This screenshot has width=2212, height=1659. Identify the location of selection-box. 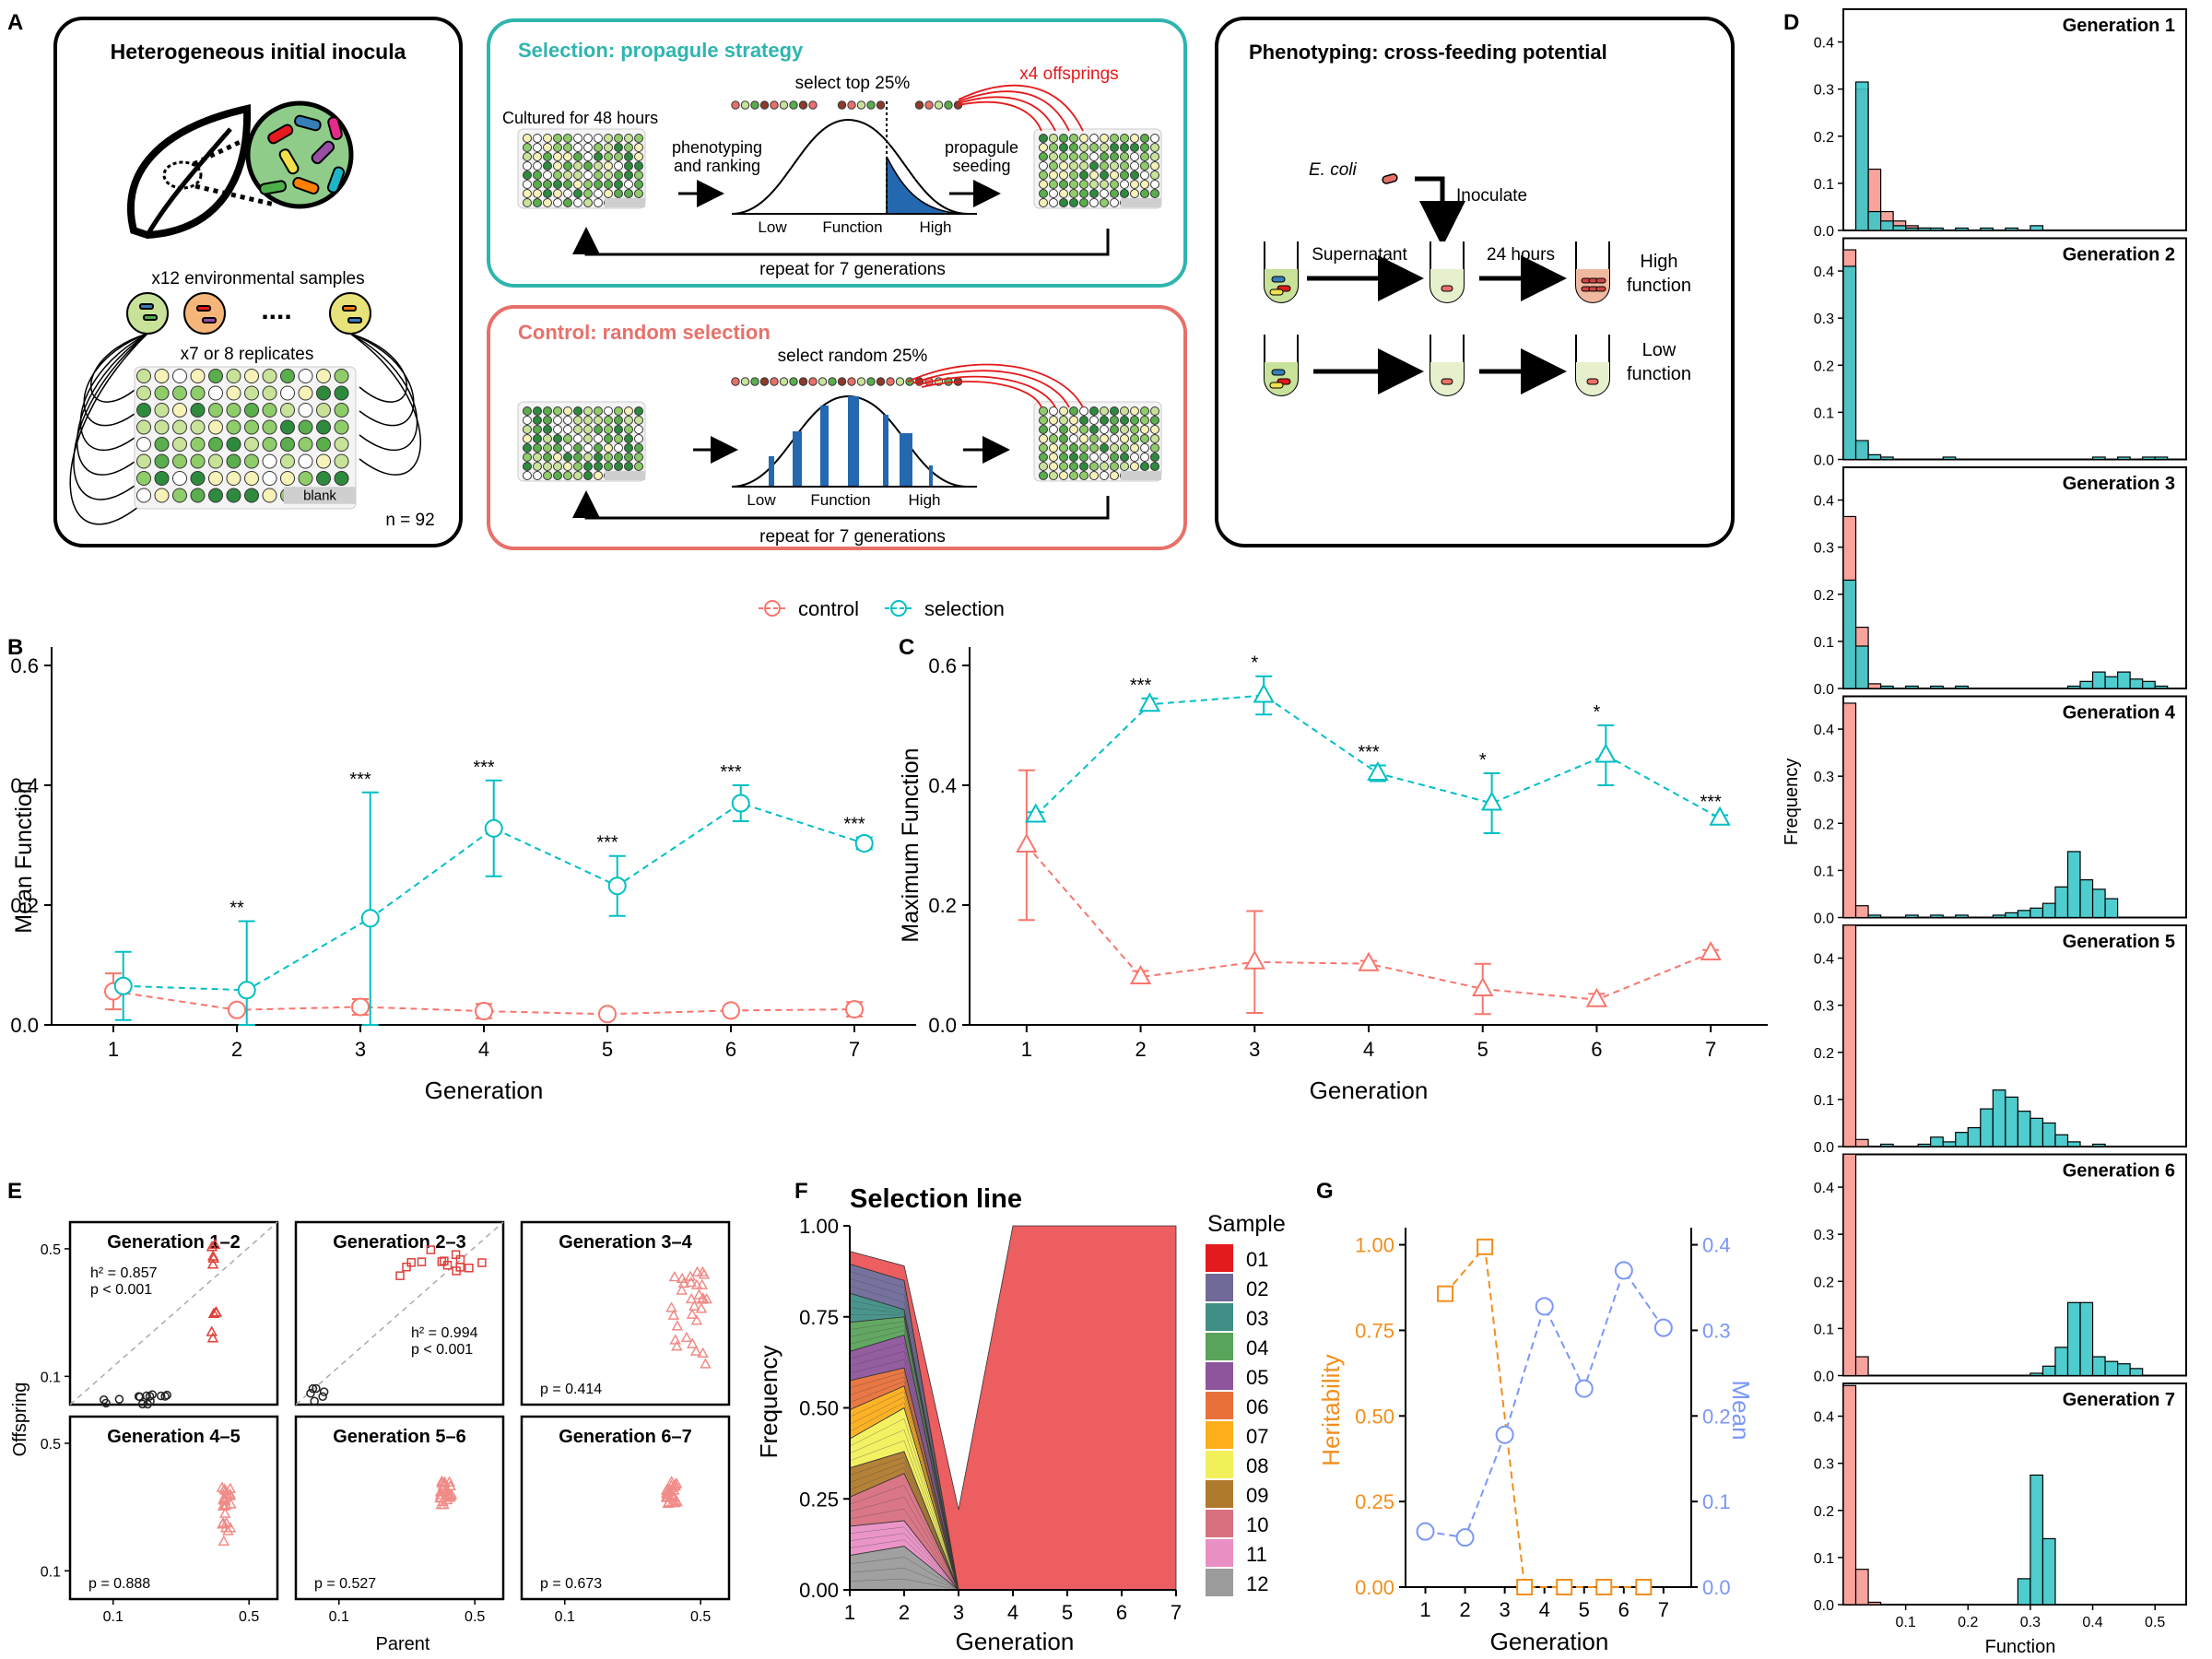
(837, 153).